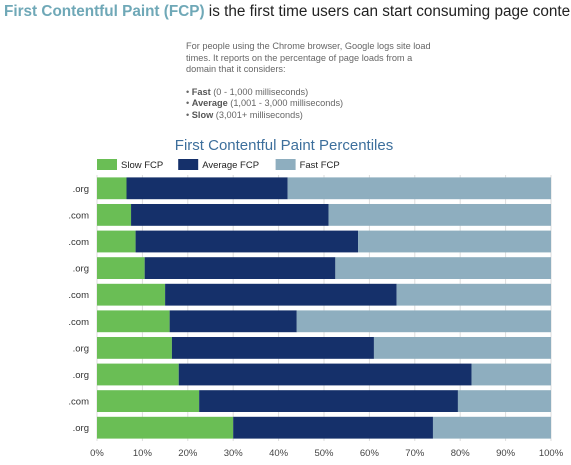 The width and height of the screenshot is (571, 465). What do you see at coordinates (104, 11) in the screenshot?
I see `headline-accent: First Contentful Paint (FCP)` at bounding box center [104, 11].